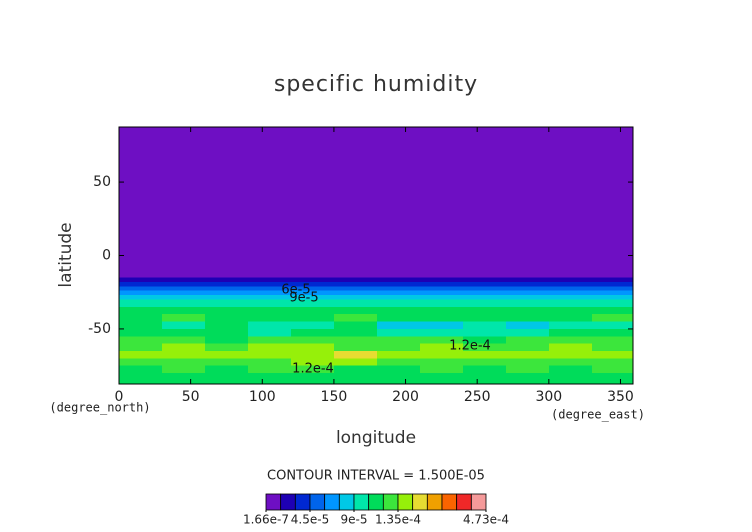 This screenshot has height=532, width=752. Describe the element at coordinates (376, 476) in the screenshot. I see `contour-interval: CONTOUR INTERVAL = 1.500E-05` at that location.